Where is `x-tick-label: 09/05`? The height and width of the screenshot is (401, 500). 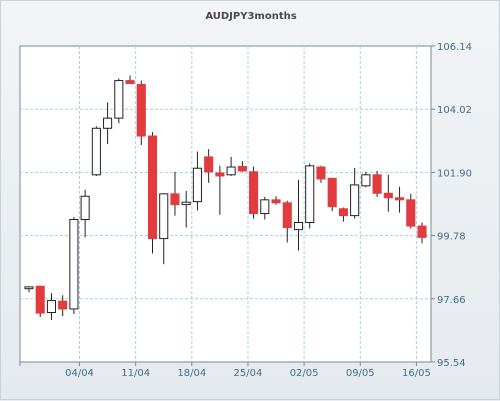
x-tick-label: 09/05 is located at coordinates (360, 373).